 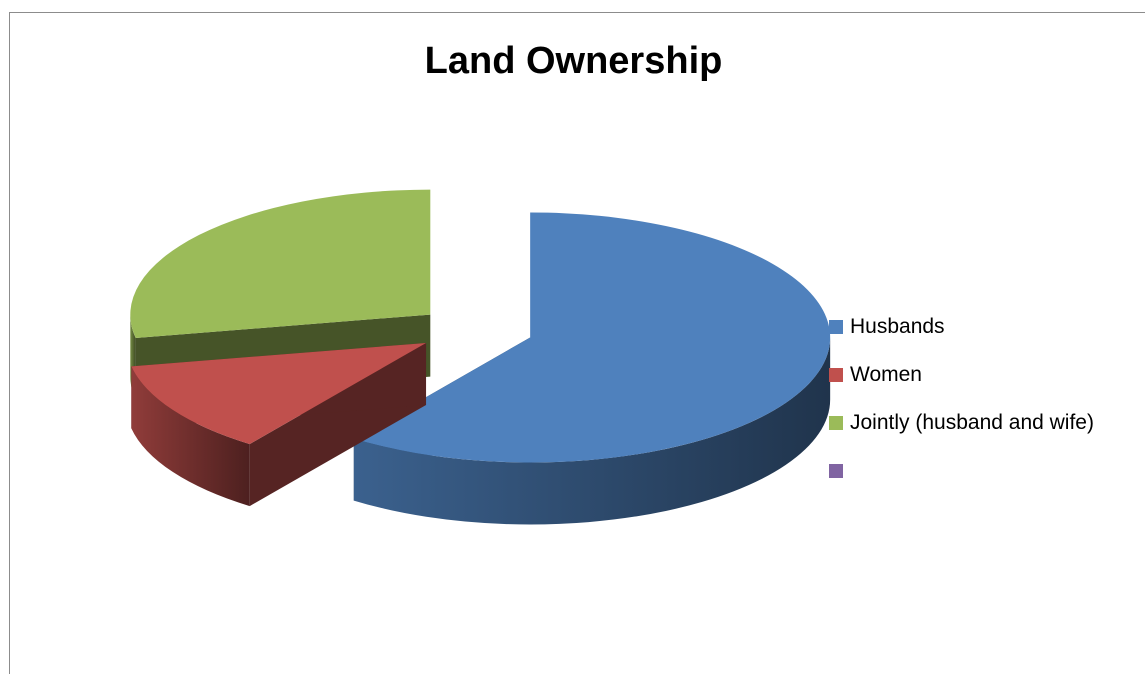 I want to click on legend: Husbands Women Jointly (husband and wife), so click(x=961, y=399).